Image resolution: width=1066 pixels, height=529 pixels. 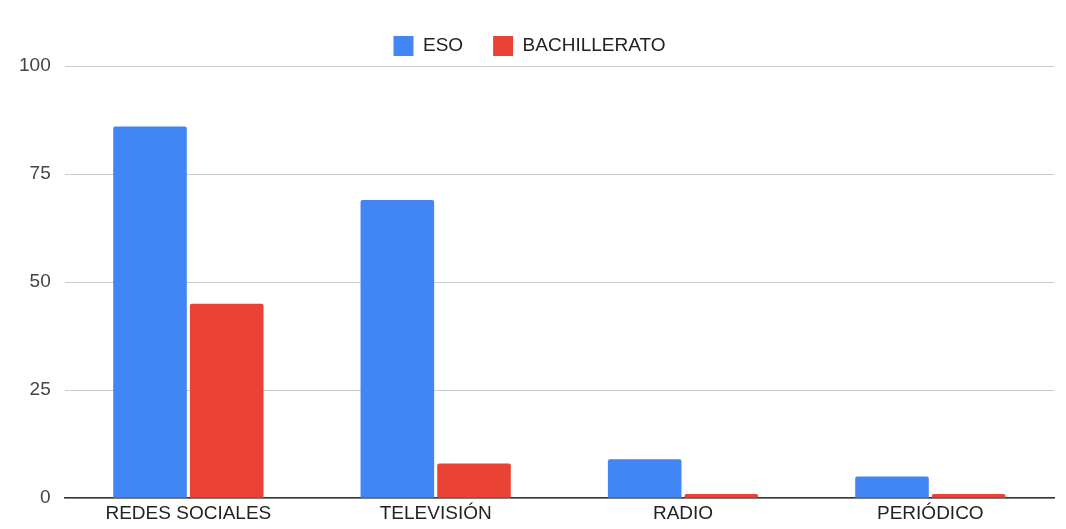 What do you see at coordinates (45, 497) in the screenshot?
I see `y-tick-label: 0` at bounding box center [45, 497].